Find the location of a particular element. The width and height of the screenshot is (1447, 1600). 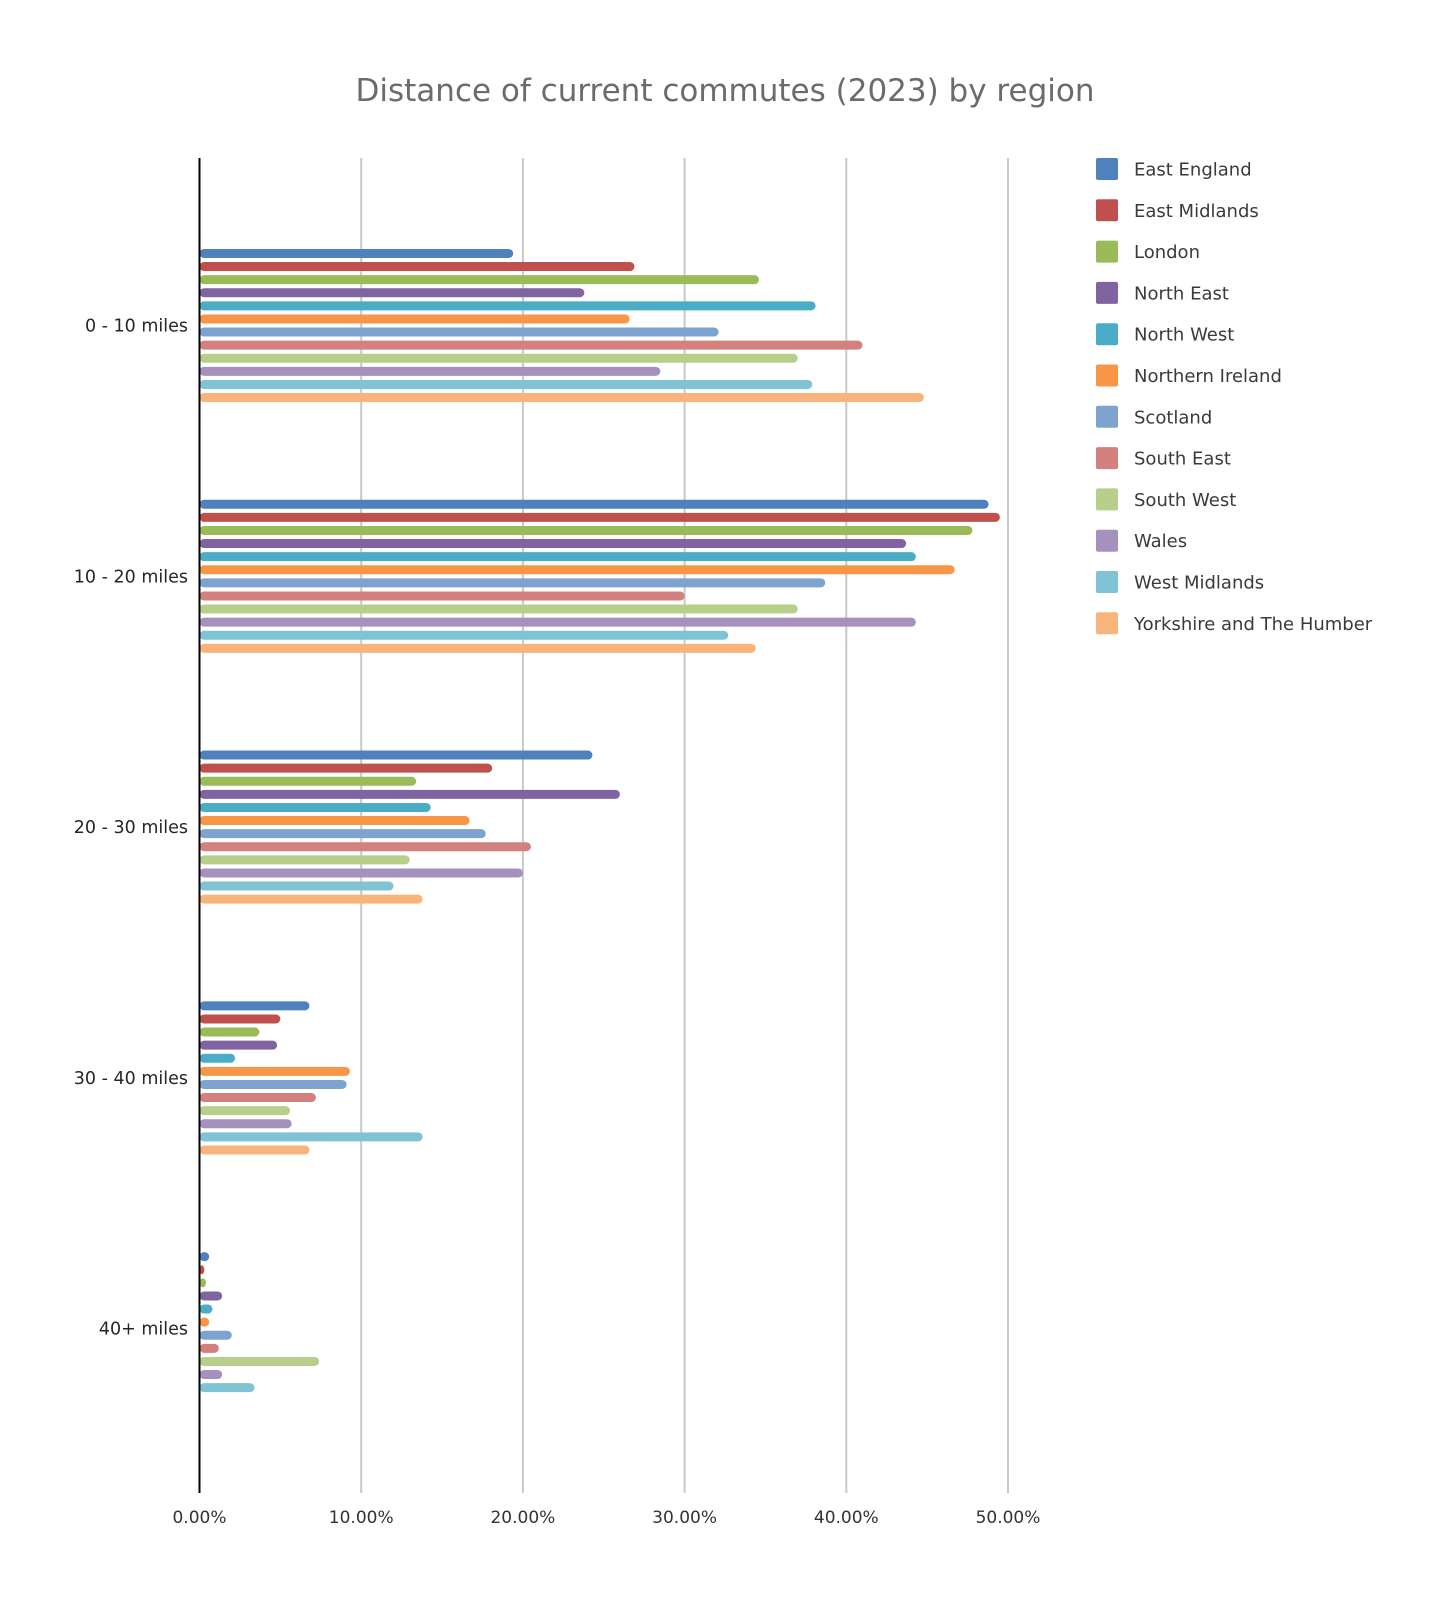

legend-label: South East is located at coordinates (1182, 459).